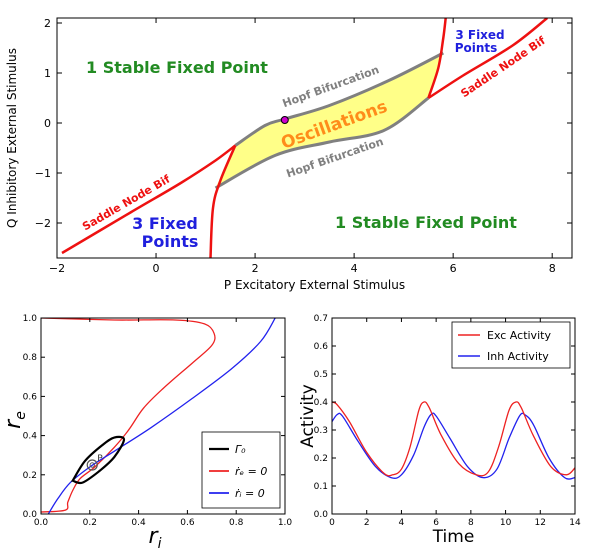 The height and width of the screenshot is (555, 600). I want to click on x-tick-label: 0.6, so click(187, 523).